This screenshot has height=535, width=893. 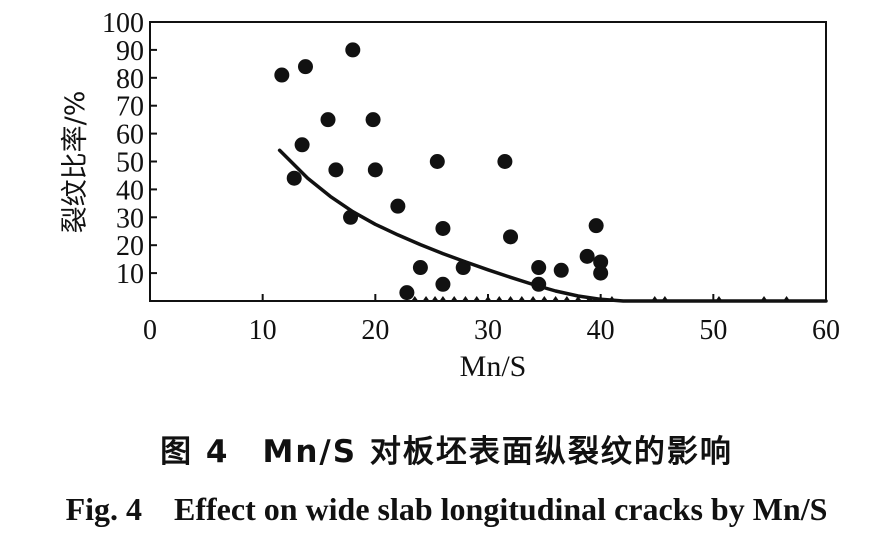 What do you see at coordinates (601, 330) in the screenshot?
I see `x-tick-label: 40` at bounding box center [601, 330].